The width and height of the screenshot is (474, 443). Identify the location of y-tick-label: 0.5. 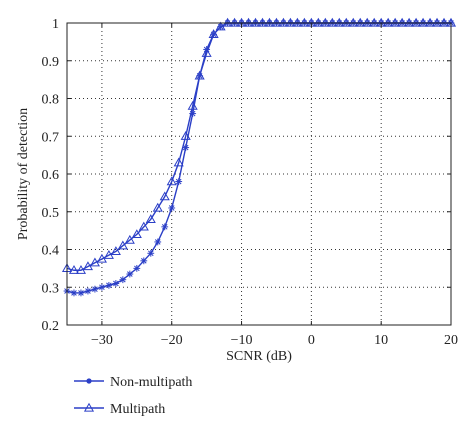
(51, 213).